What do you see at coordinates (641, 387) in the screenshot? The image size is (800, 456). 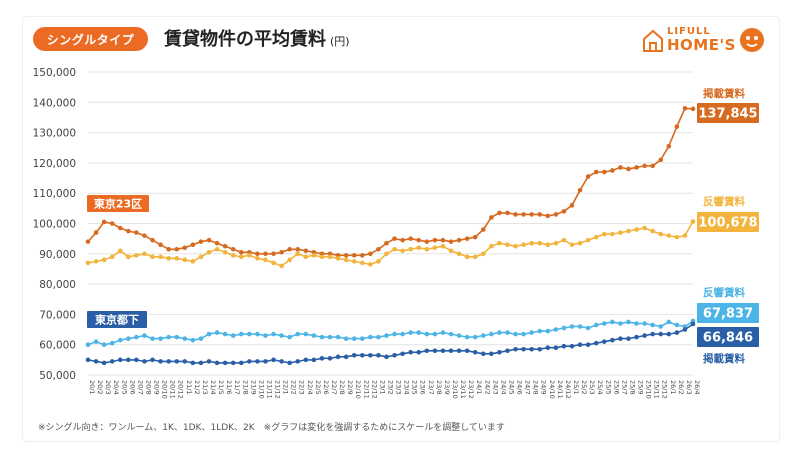 I see `x-tick-label: 25/9` at bounding box center [641, 387].